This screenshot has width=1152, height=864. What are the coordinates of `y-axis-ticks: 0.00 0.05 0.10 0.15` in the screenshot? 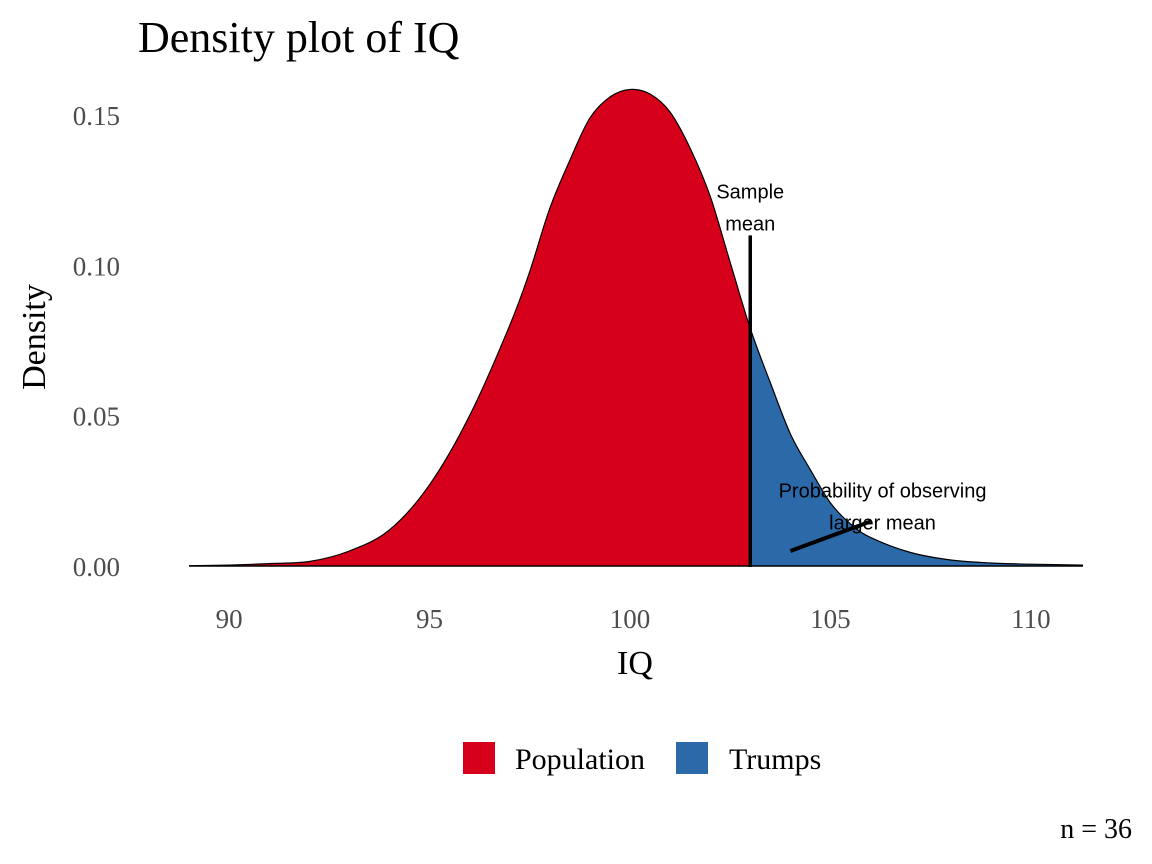 It's located at (96, 341).